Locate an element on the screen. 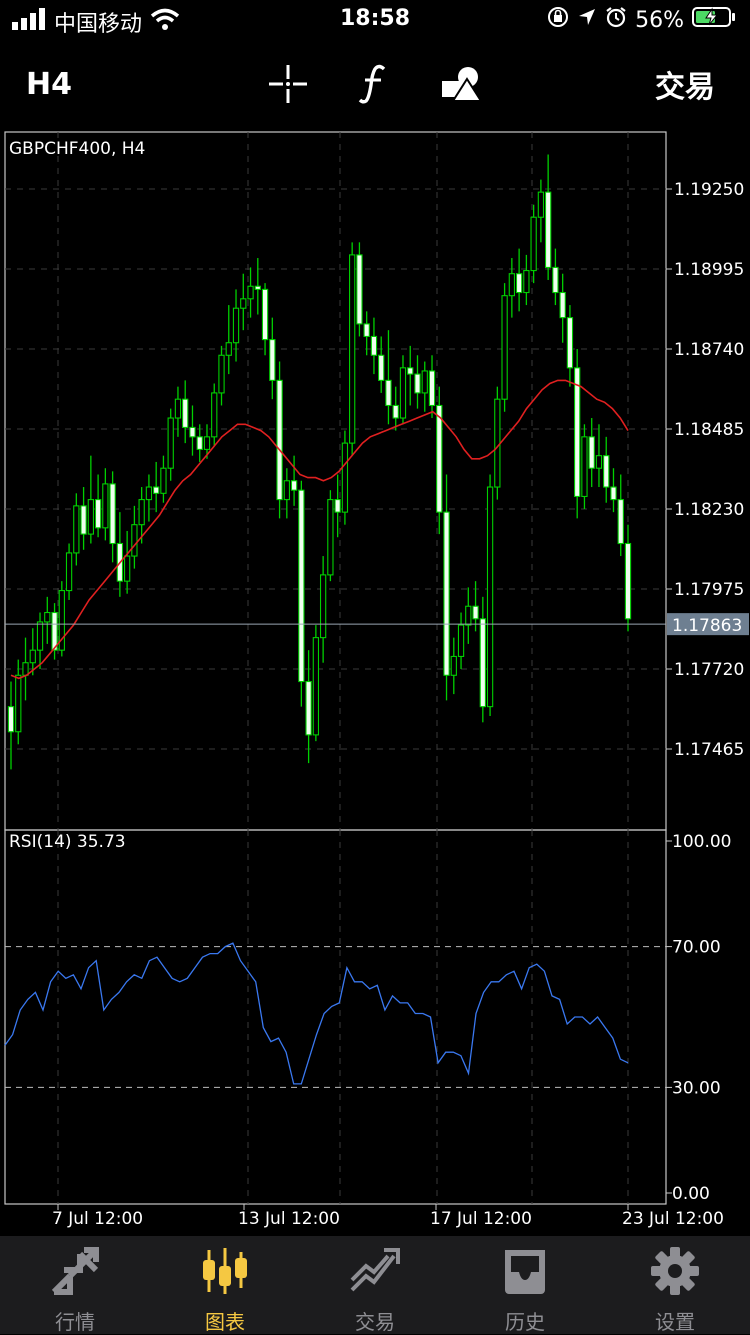 The width and height of the screenshot is (750, 1335). status-bar: 中国移动 18:58 56% is located at coordinates (375, 20).